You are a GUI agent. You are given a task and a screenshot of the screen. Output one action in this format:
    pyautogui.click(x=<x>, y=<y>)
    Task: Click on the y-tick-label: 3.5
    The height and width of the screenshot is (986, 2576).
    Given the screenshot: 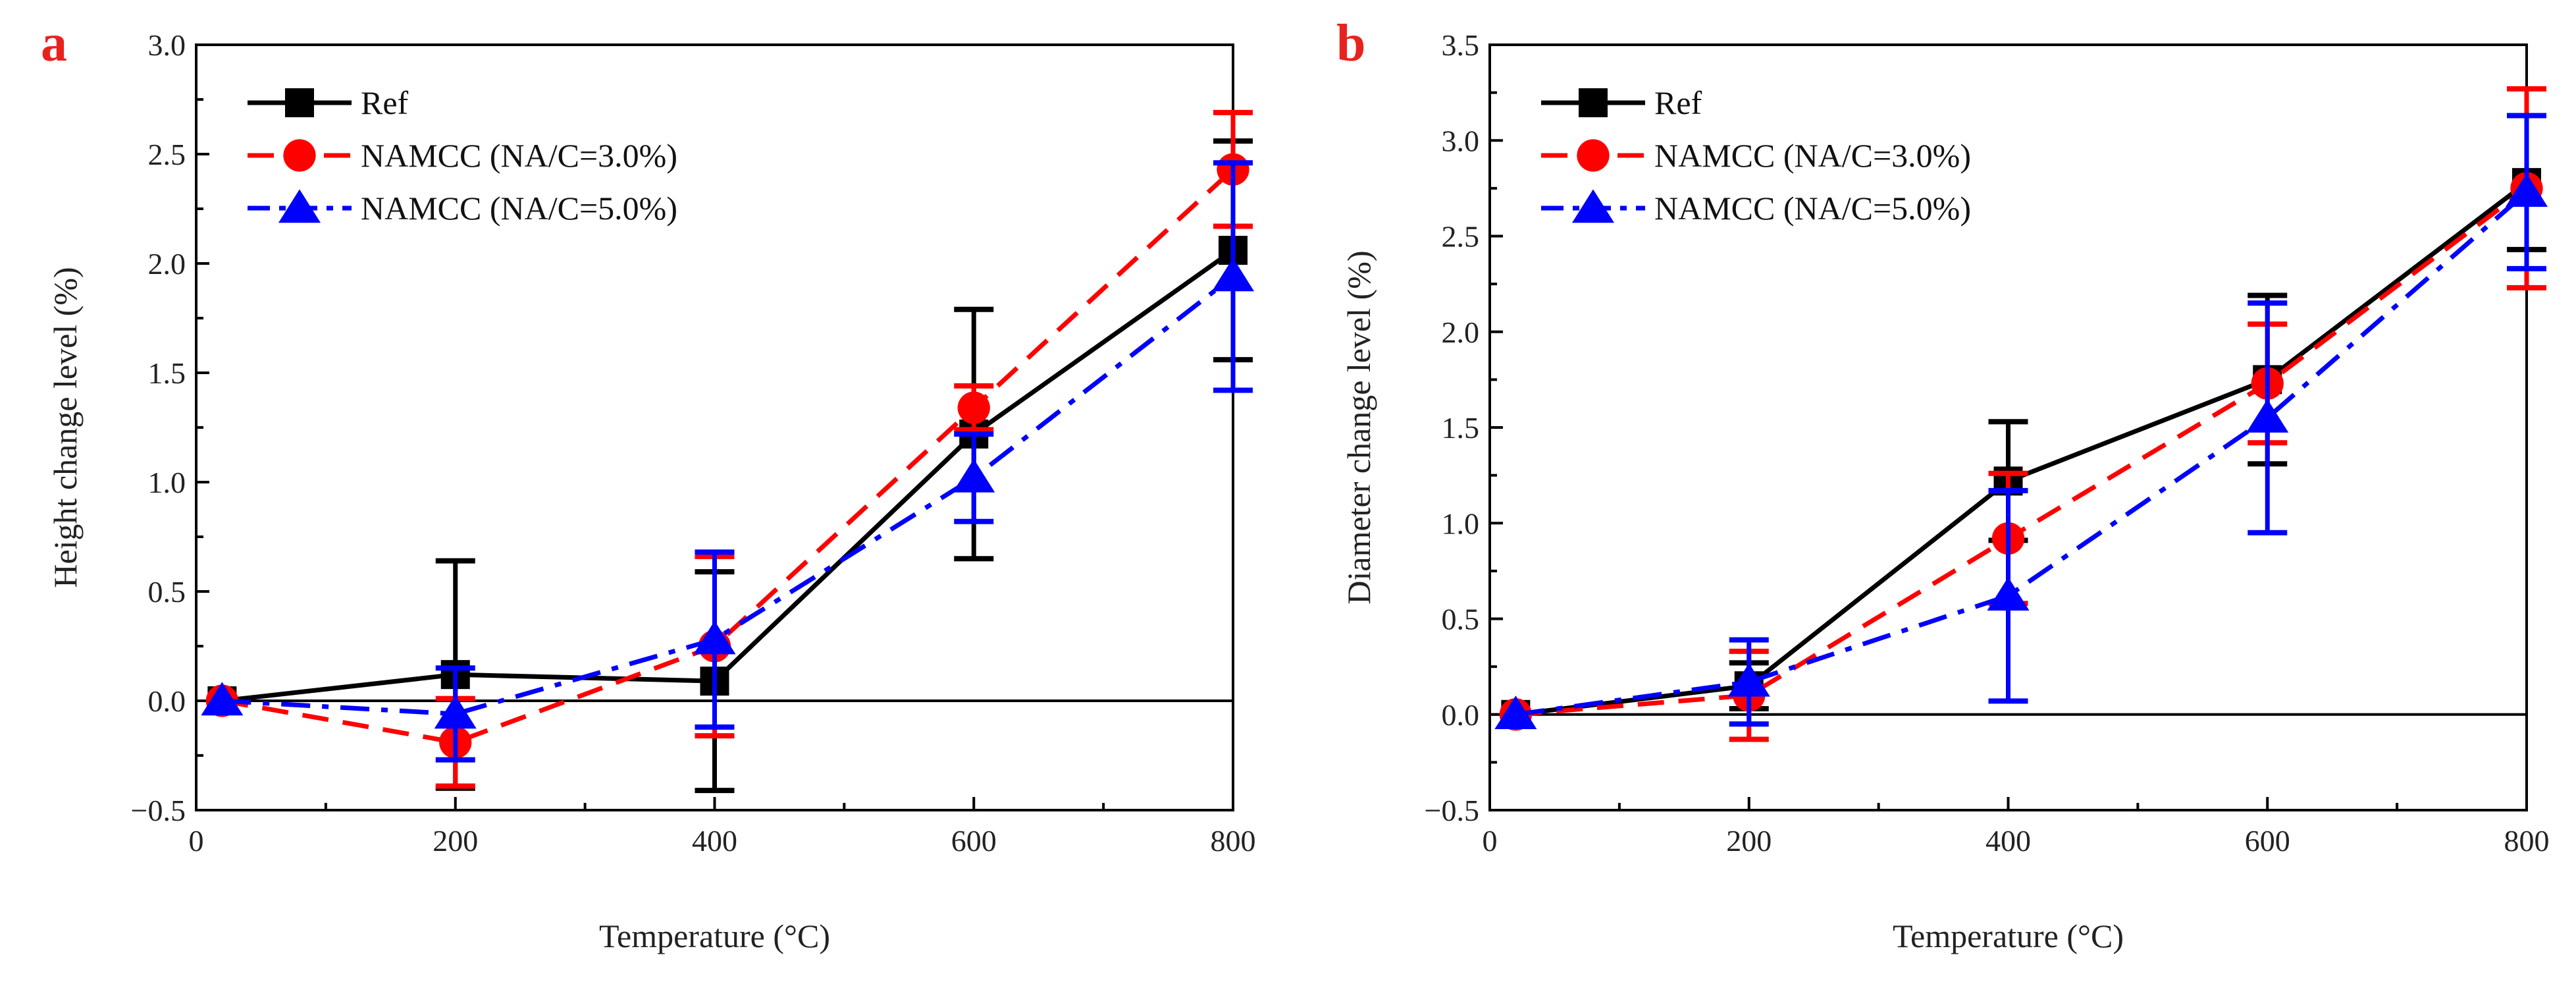 What is the action you would take?
    pyautogui.click(x=1461, y=45)
    